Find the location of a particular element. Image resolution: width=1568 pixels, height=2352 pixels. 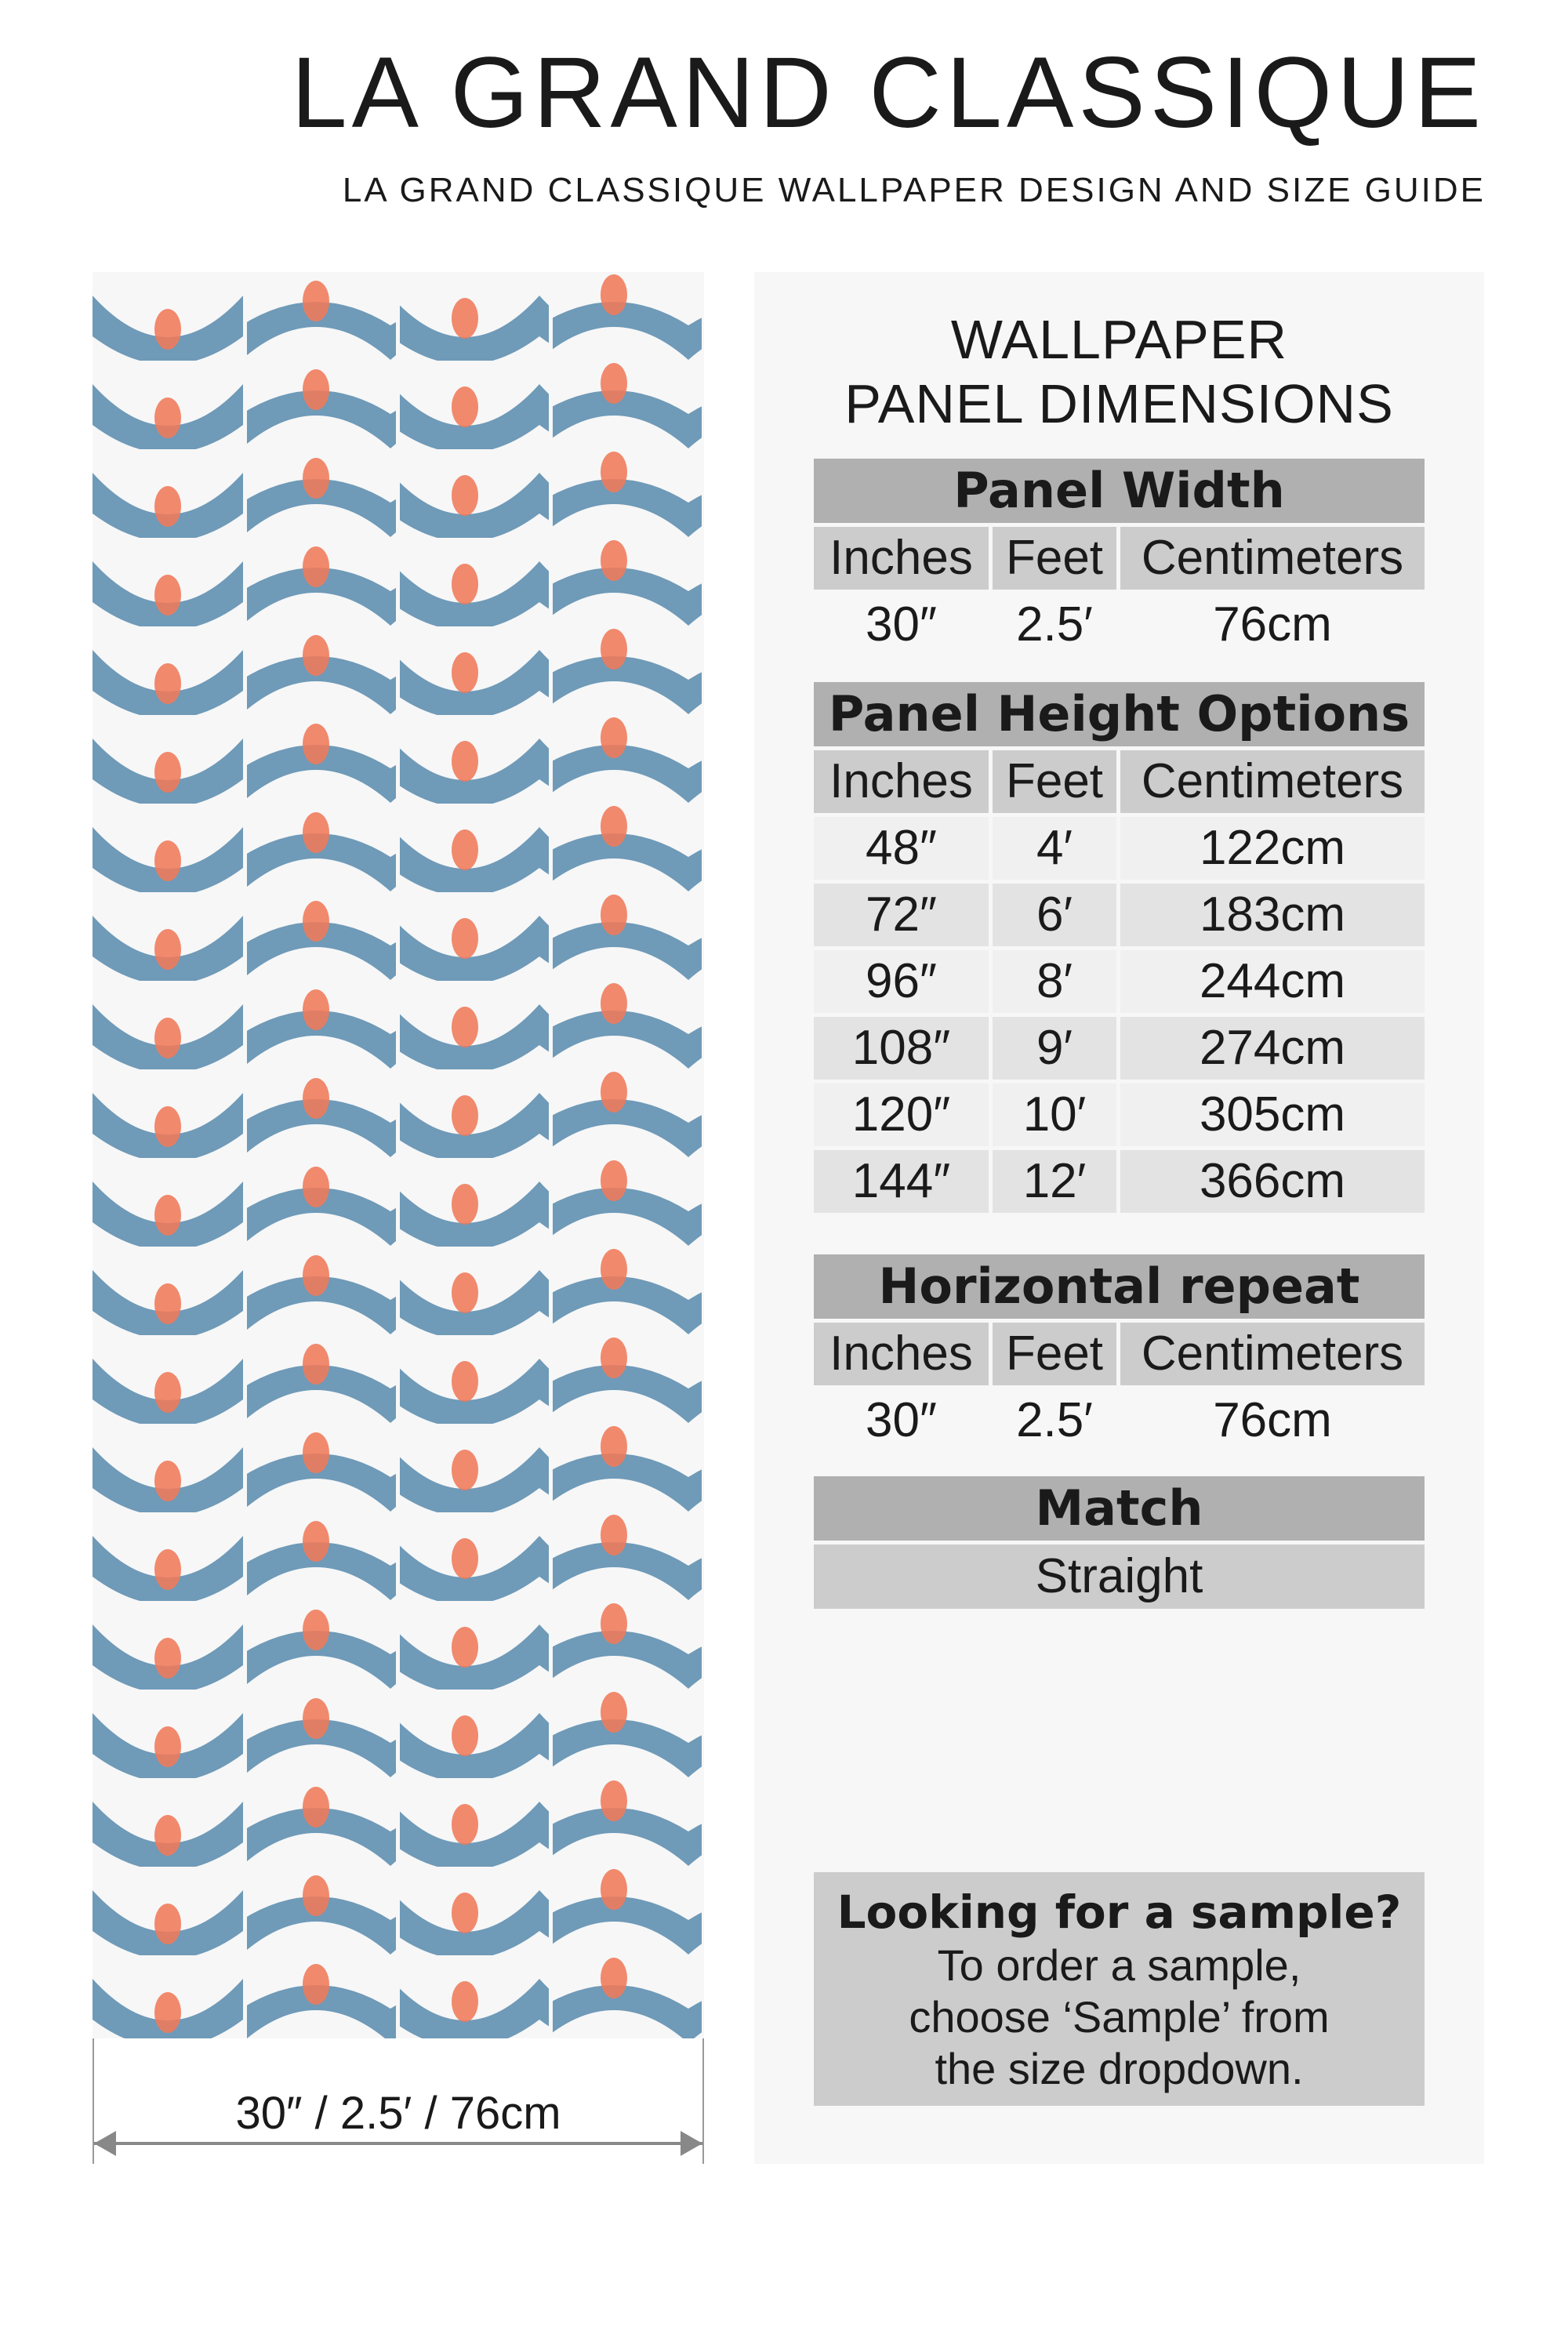

cell-centimeters: 244cm is located at coordinates (1272, 981).